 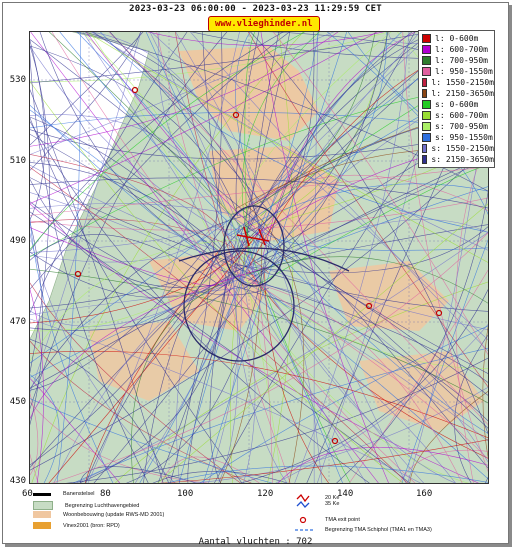 What do you see at coordinates (462, 159) in the screenshot?
I see `legend-label: s: 2150-3650m` at bounding box center [462, 159].